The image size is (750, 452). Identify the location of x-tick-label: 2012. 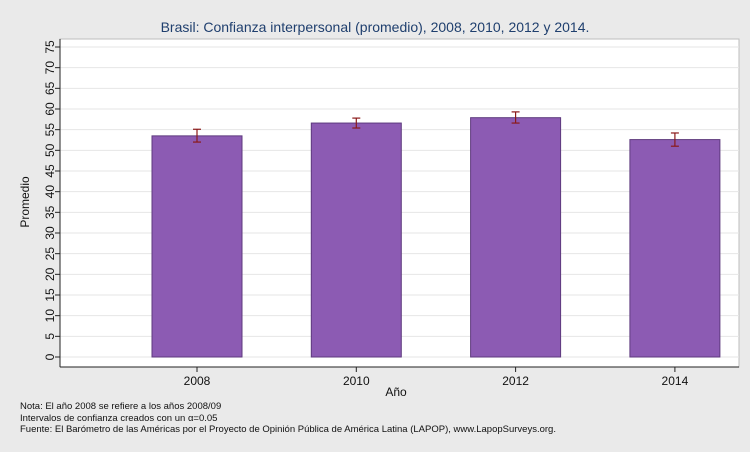
(515, 381).